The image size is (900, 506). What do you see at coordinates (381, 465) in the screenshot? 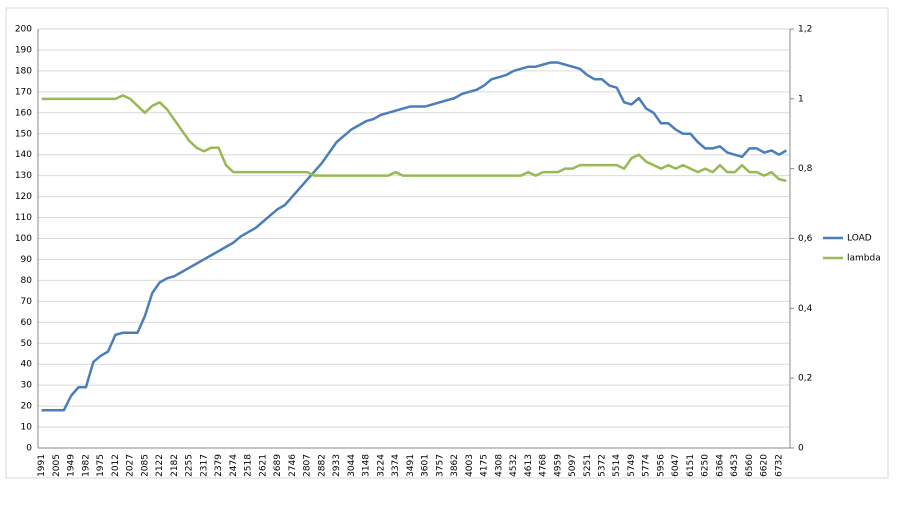
I see `x-tick-label: 3224` at bounding box center [381, 465].